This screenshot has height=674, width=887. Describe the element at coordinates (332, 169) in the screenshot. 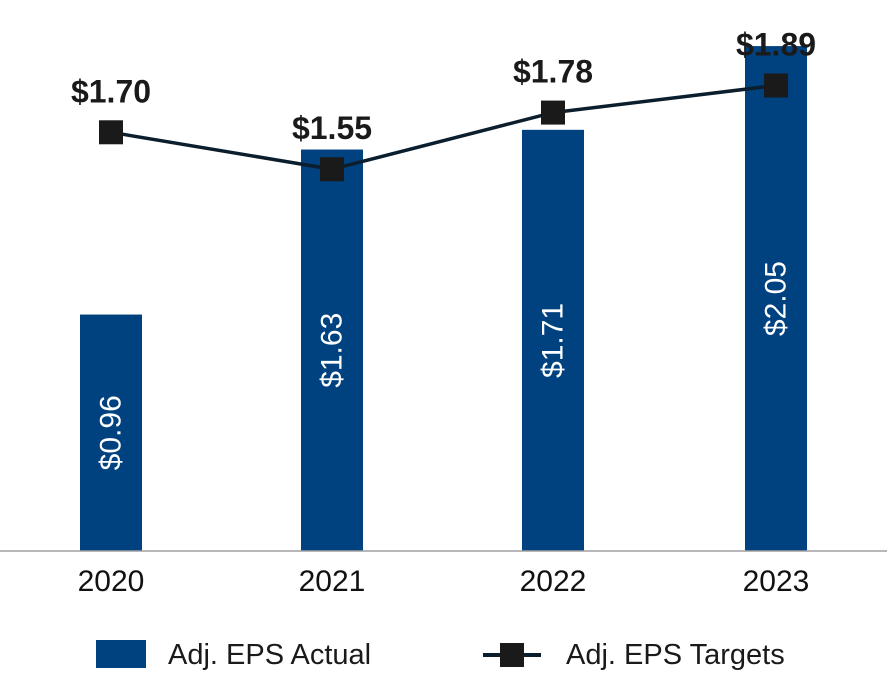

I see `target-marker-2021` at that location.